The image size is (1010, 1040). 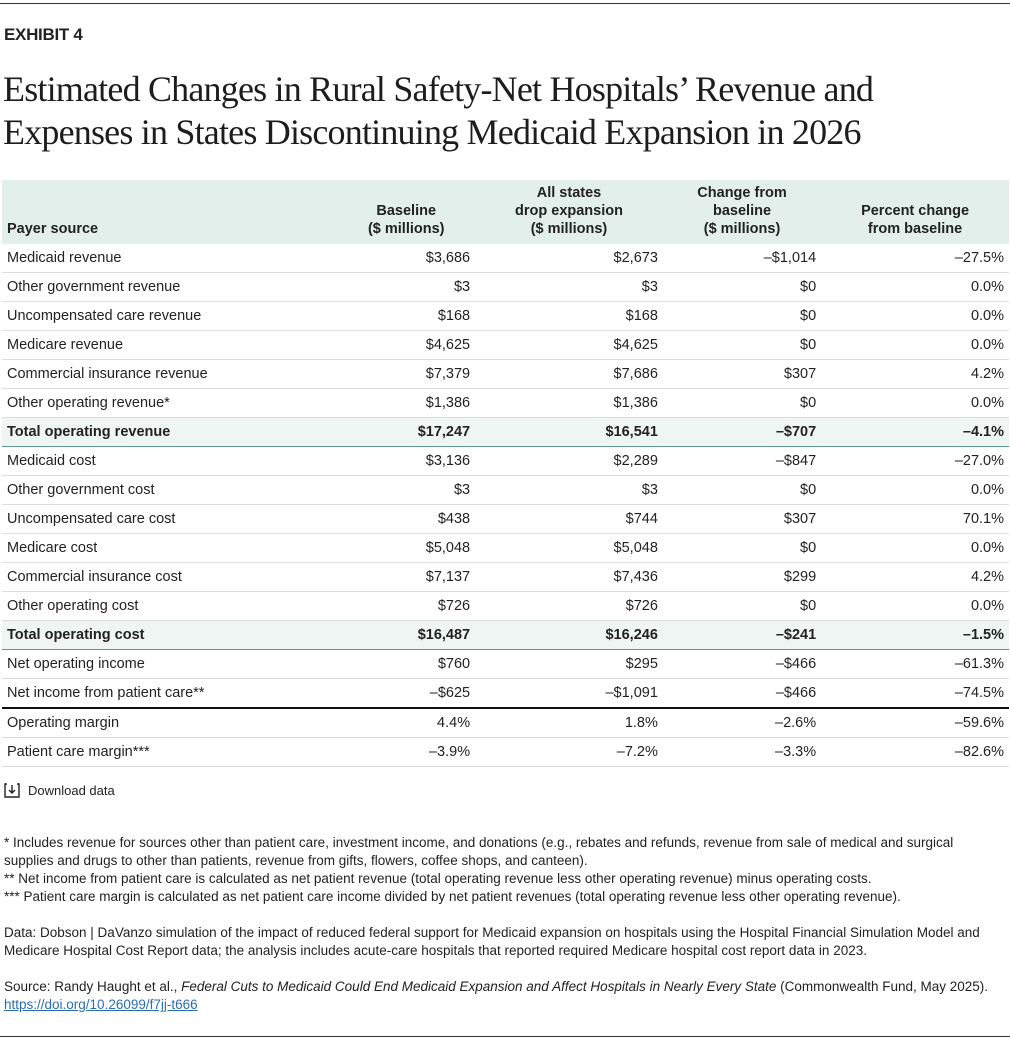 I want to click on table-row: Medicare revenue $4,625 $4,625 $0 0.0%, so click(x=505, y=345).